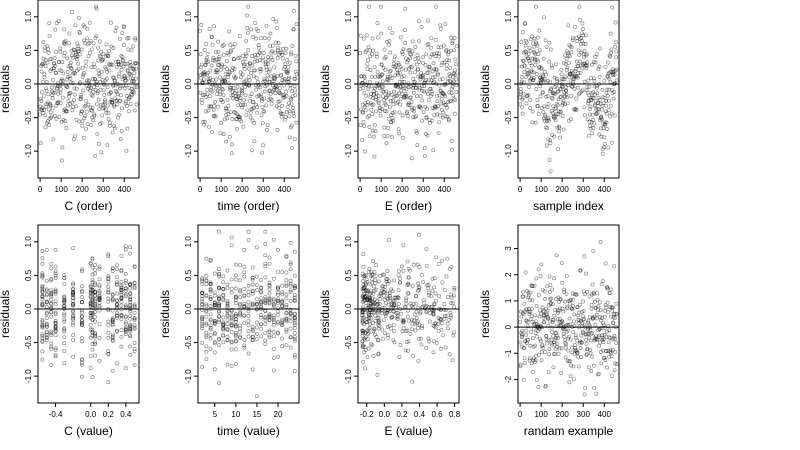 This screenshot has height=450, width=800. What do you see at coordinates (28, 376) in the screenshot?
I see `y-tick-label: -1.0` at bounding box center [28, 376].